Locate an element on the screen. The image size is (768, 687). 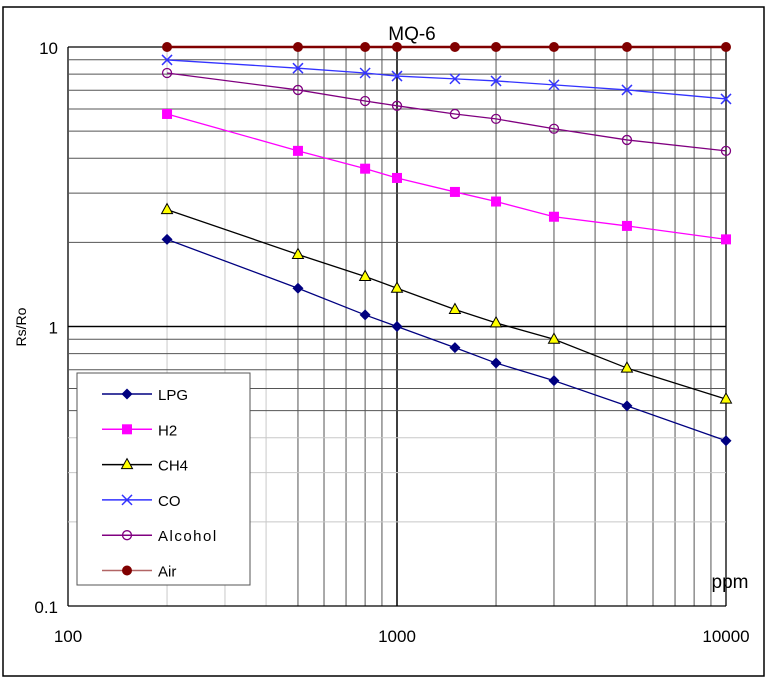
y-tick-label: 0.1 is located at coordinates (46, 607).